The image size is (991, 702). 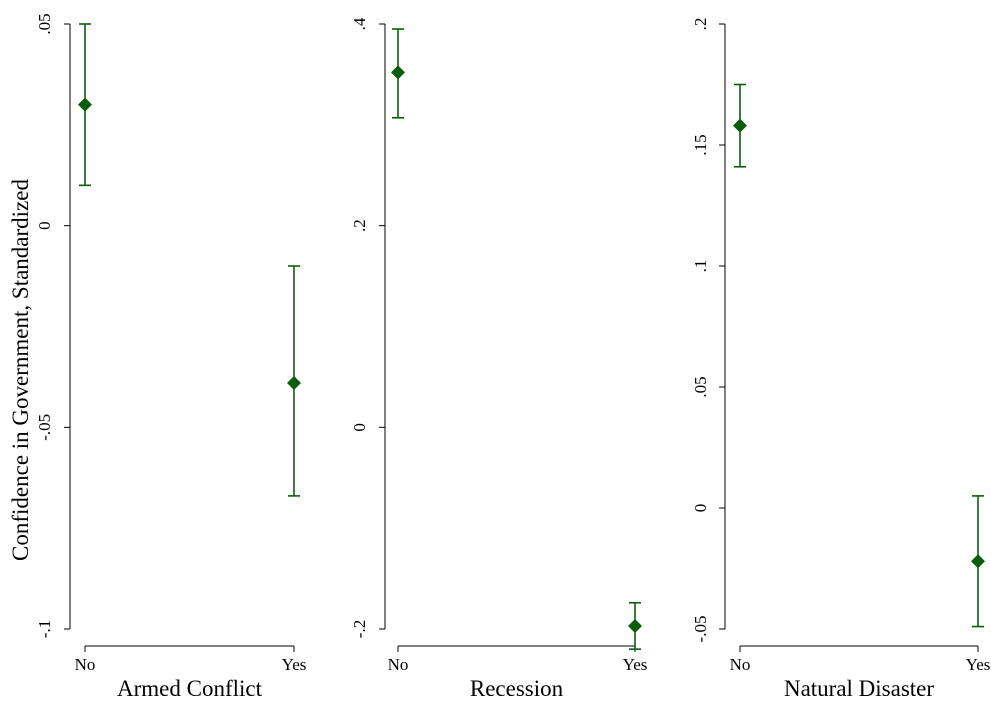 What do you see at coordinates (190, 688) in the screenshot?
I see `x-axis-title: Armed Conflict` at bounding box center [190, 688].